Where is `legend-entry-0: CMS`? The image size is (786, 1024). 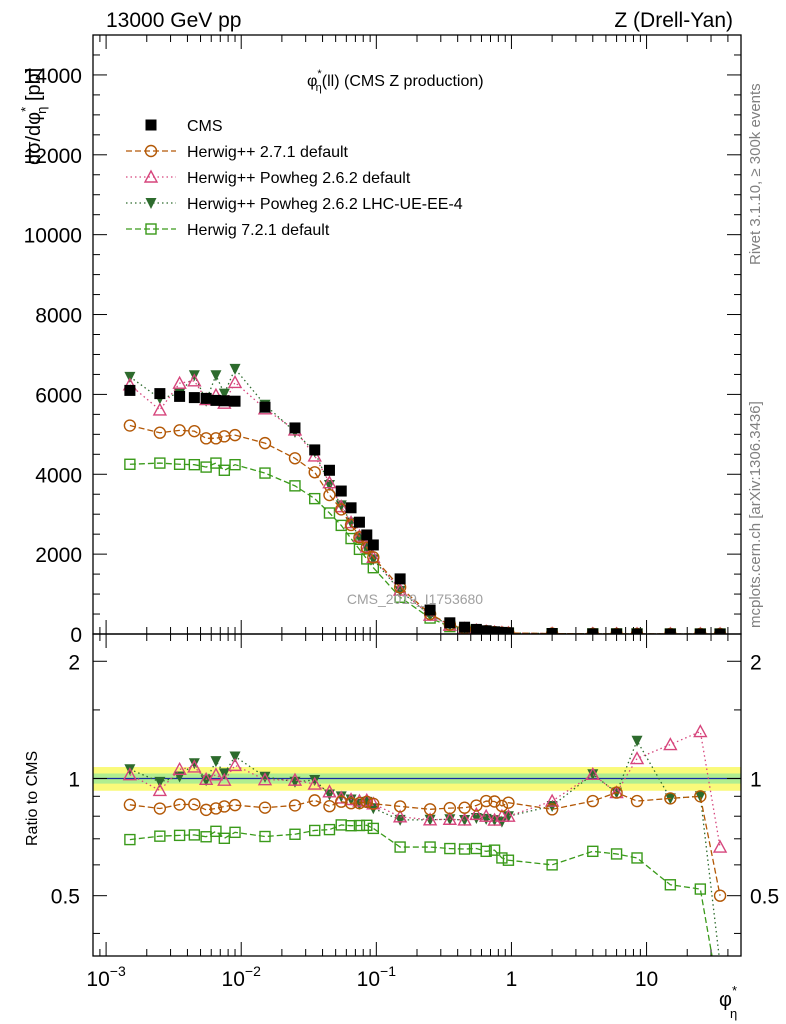
legend-entry-0: CMS is located at coordinates (184, 126).